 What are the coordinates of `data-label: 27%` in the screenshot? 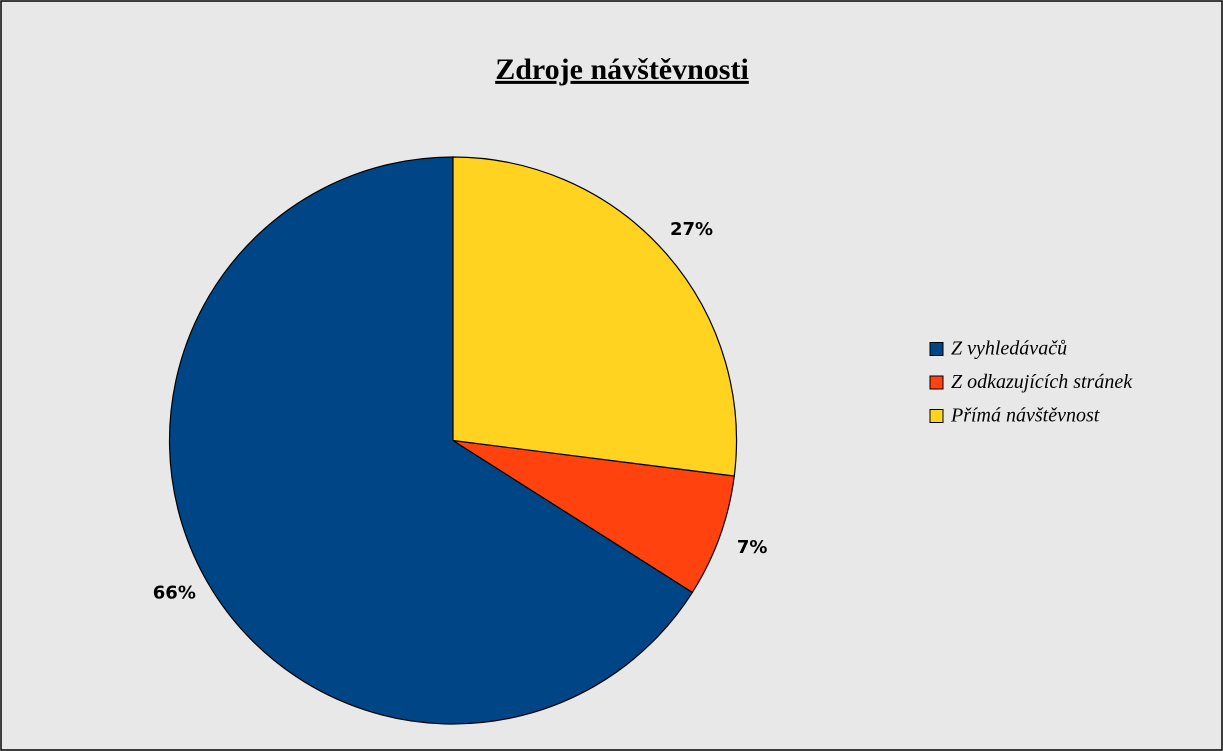 It's located at (691, 229).